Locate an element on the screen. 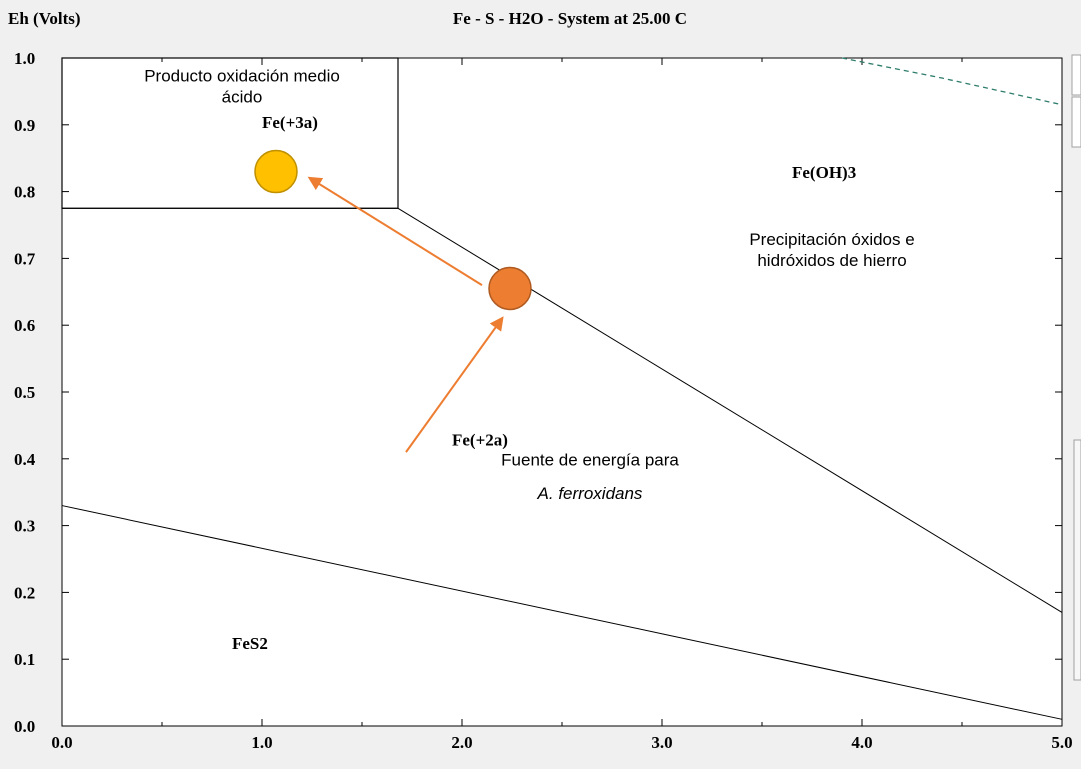 The height and width of the screenshot is (769, 1081). annotation-box-rect is located at coordinates (230, 133).